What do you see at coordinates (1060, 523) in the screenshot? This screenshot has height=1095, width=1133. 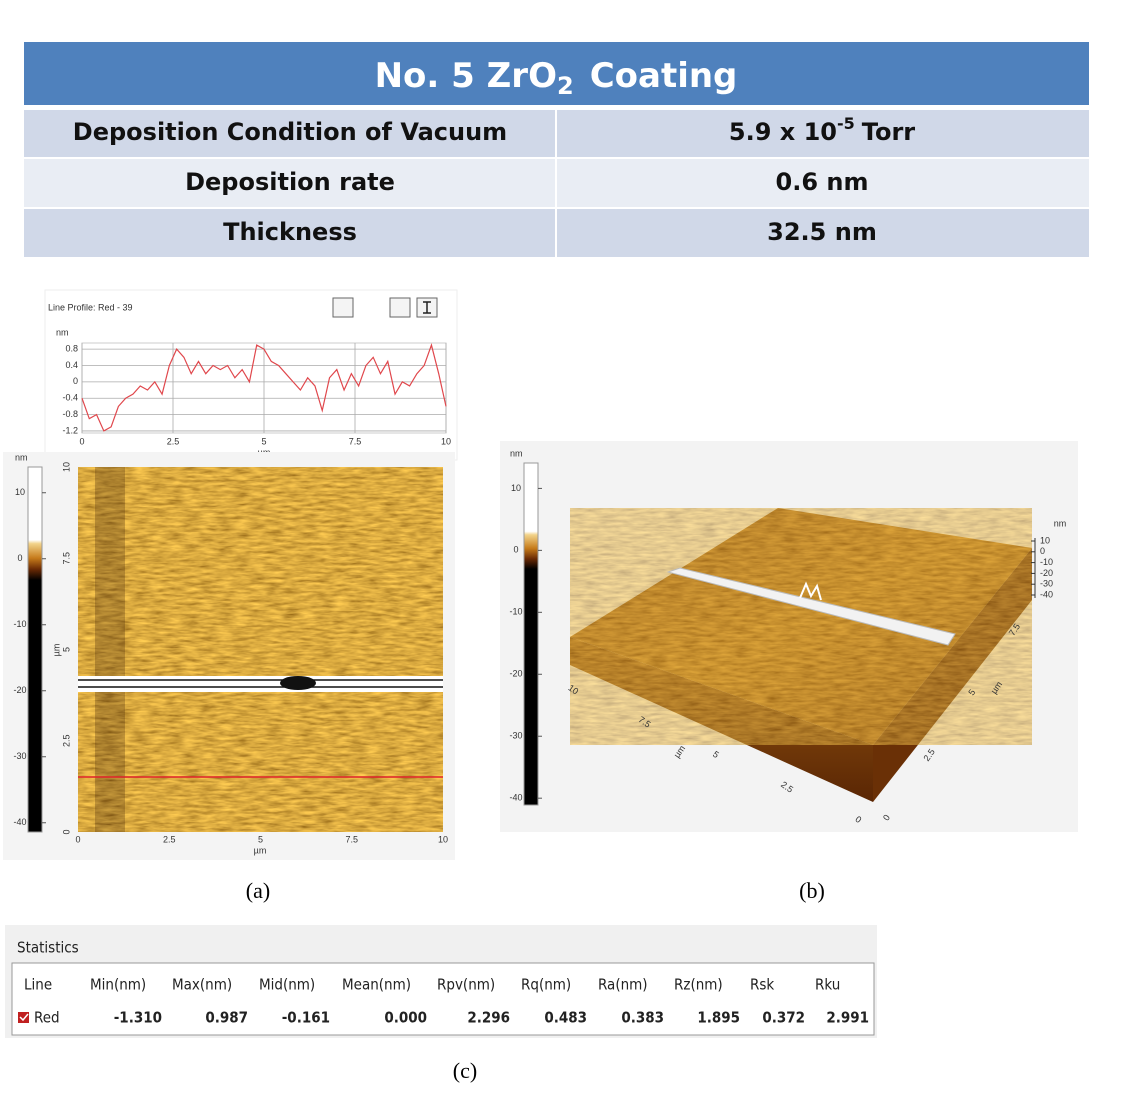 I see `z-unit: nm` at bounding box center [1060, 523].